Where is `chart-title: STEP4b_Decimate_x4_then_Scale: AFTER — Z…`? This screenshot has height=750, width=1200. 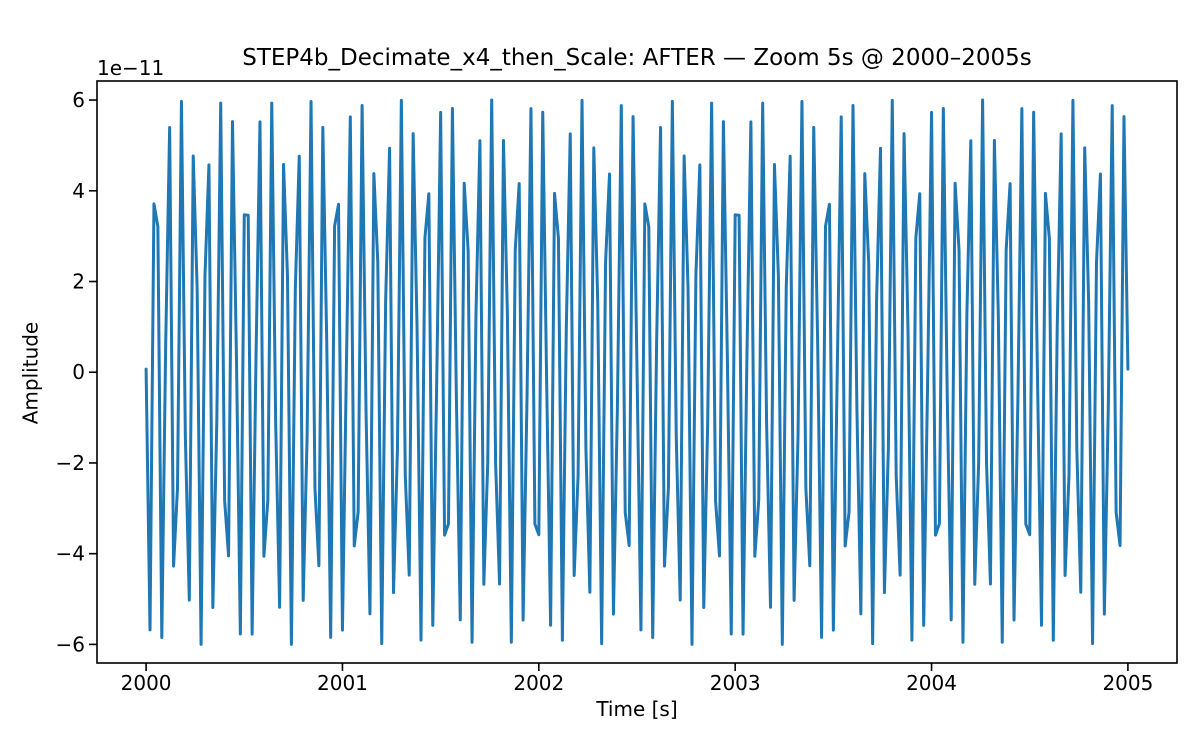 chart-title: STEP4b_Decimate_x4_then_Scale: AFTER — Z… is located at coordinates (637, 58).